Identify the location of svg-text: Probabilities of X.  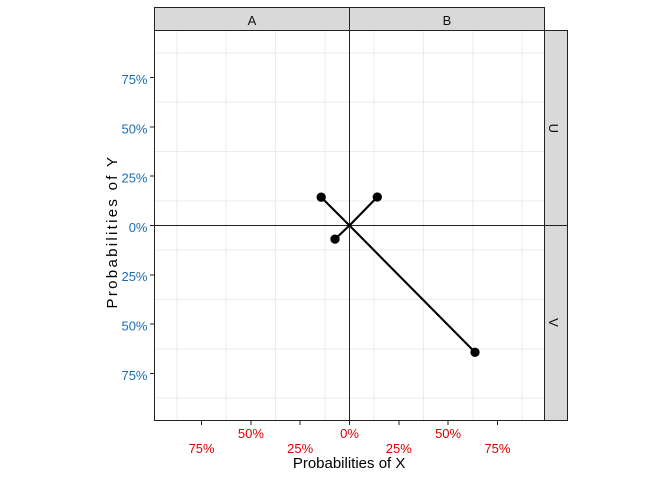
(349, 463).